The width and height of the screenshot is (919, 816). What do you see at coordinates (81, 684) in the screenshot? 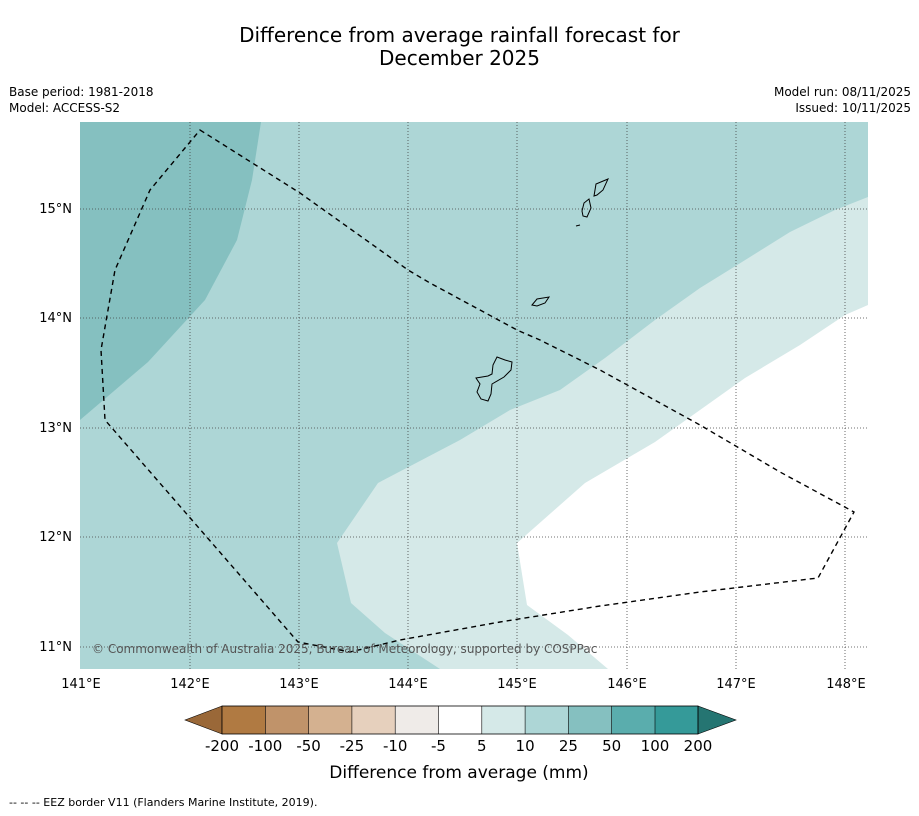
I see `lon-tick-label: 141°E` at bounding box center [81, 684].